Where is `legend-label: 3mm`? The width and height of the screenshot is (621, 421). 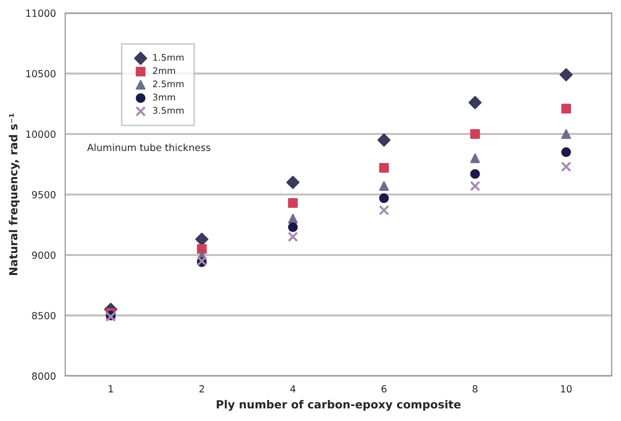
legend-label: 3mm is located at coordinates (164, 97).